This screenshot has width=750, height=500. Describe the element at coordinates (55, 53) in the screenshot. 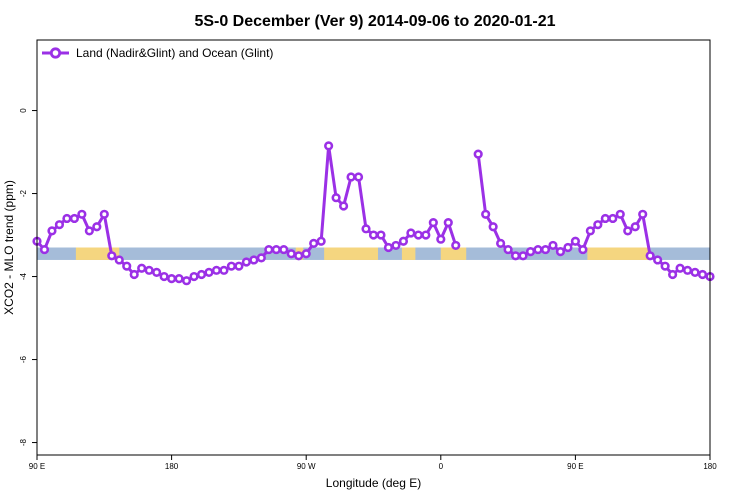

I see `legend-marker` at that location.